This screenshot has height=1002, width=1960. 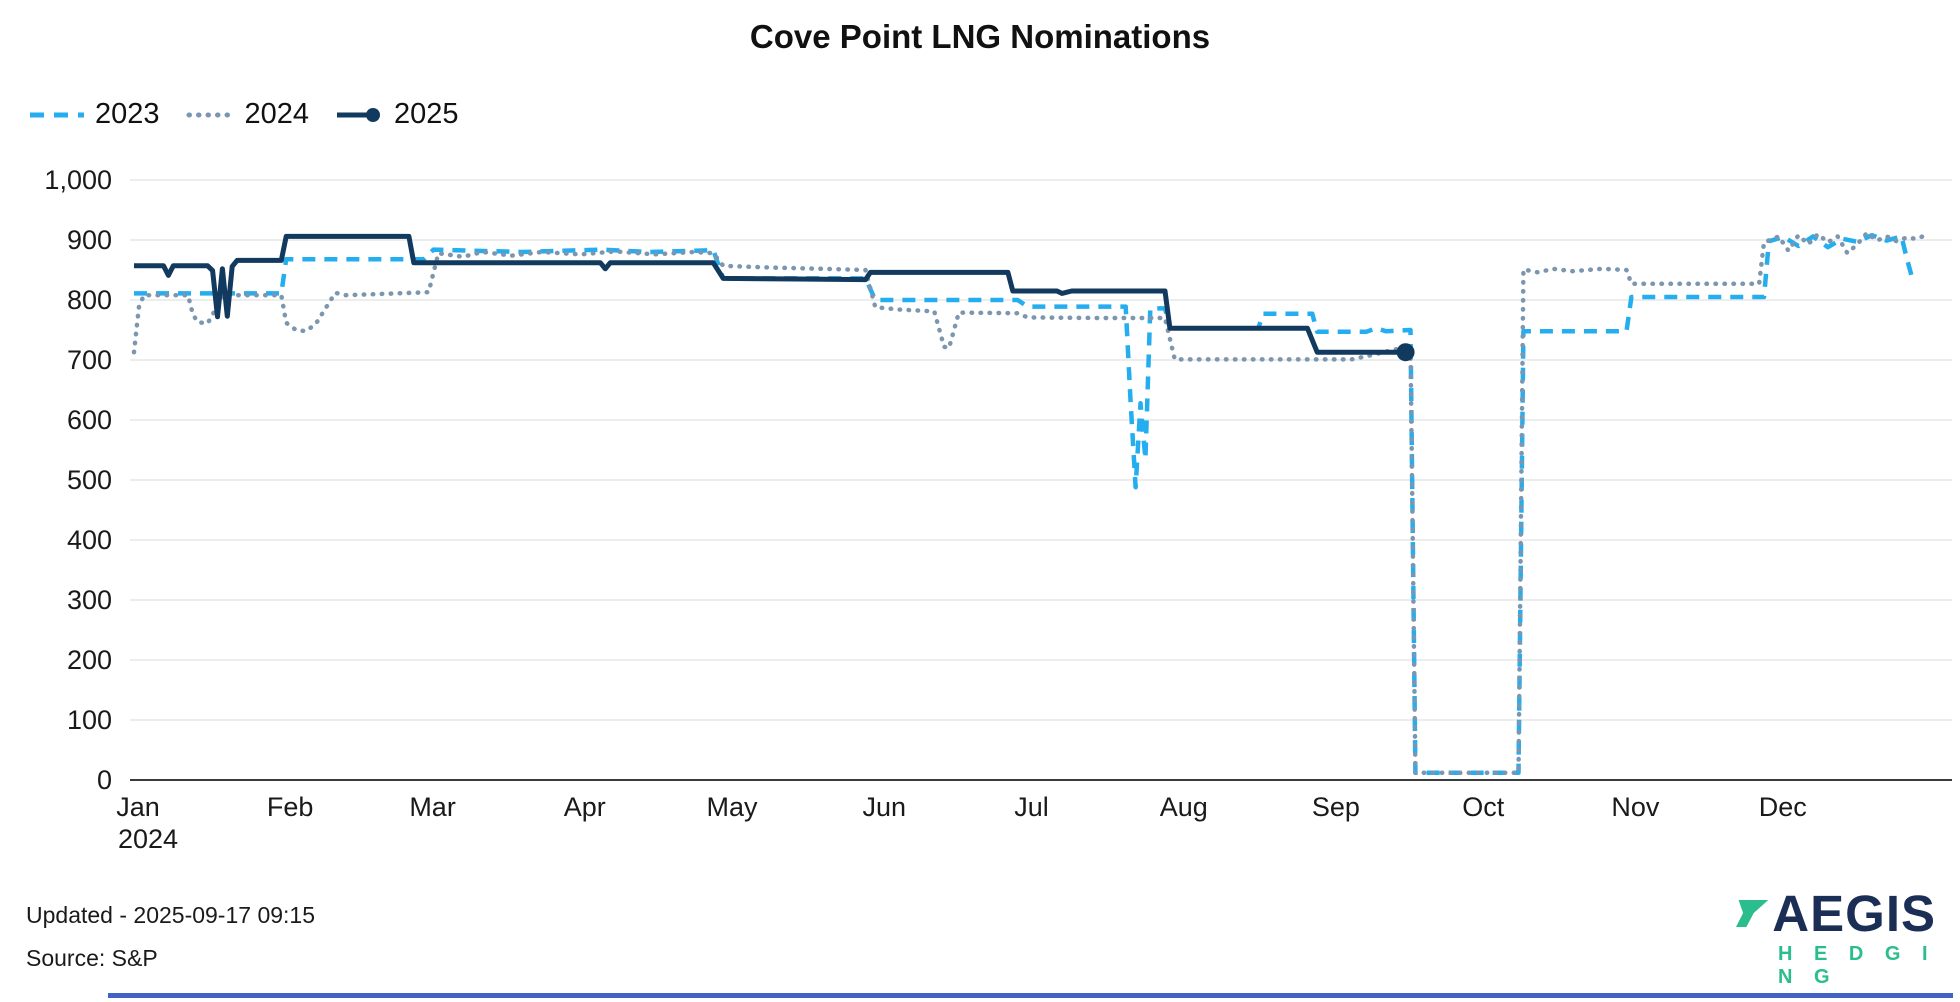 I want to click on legend-label-2024: 2024, so click(x=277, y=114).